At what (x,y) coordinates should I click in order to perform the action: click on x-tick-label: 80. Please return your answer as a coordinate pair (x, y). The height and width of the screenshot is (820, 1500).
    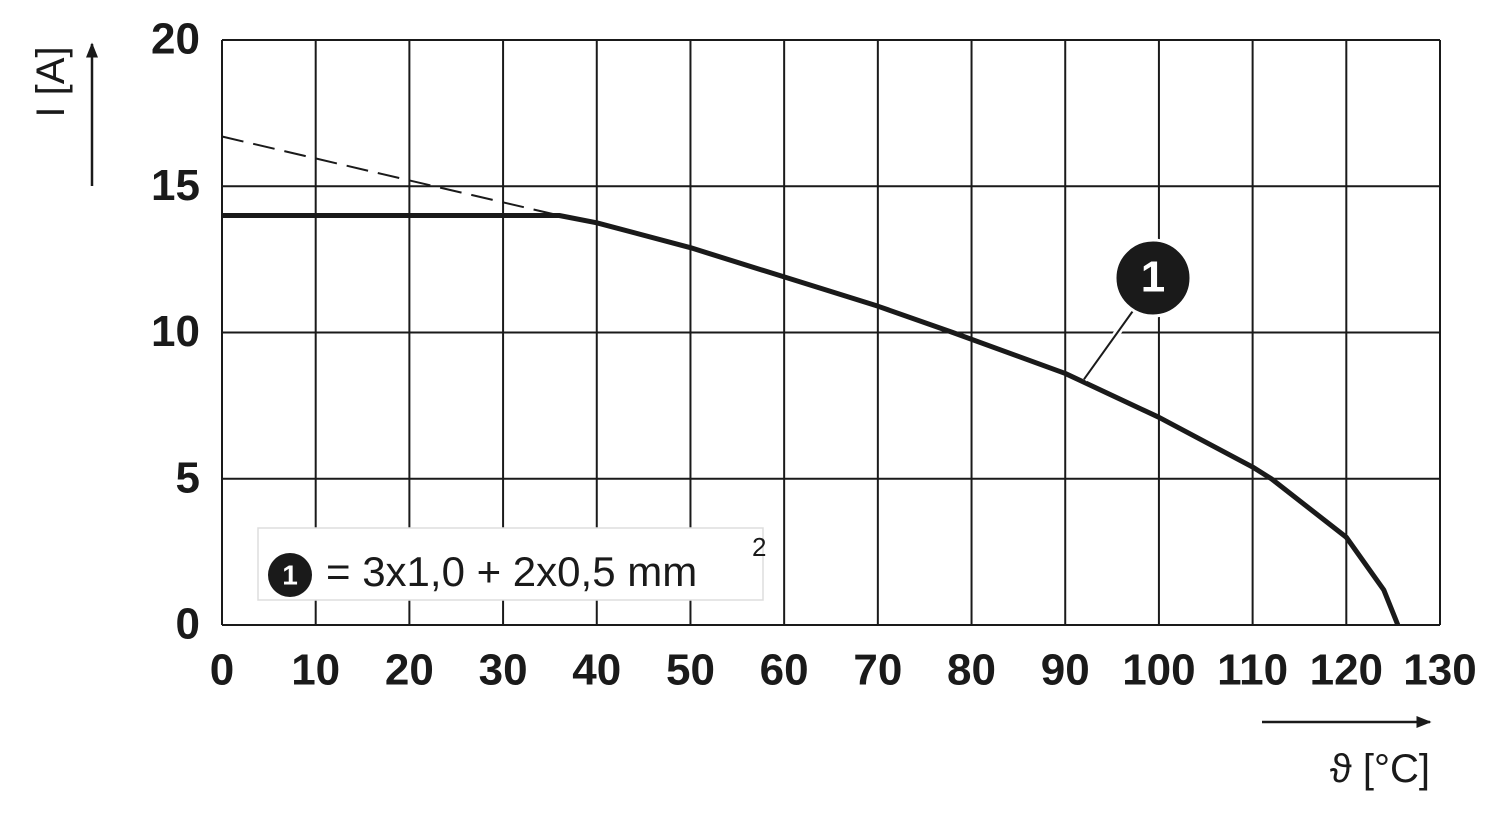
    Looking at the image, I should click on (971, 670).